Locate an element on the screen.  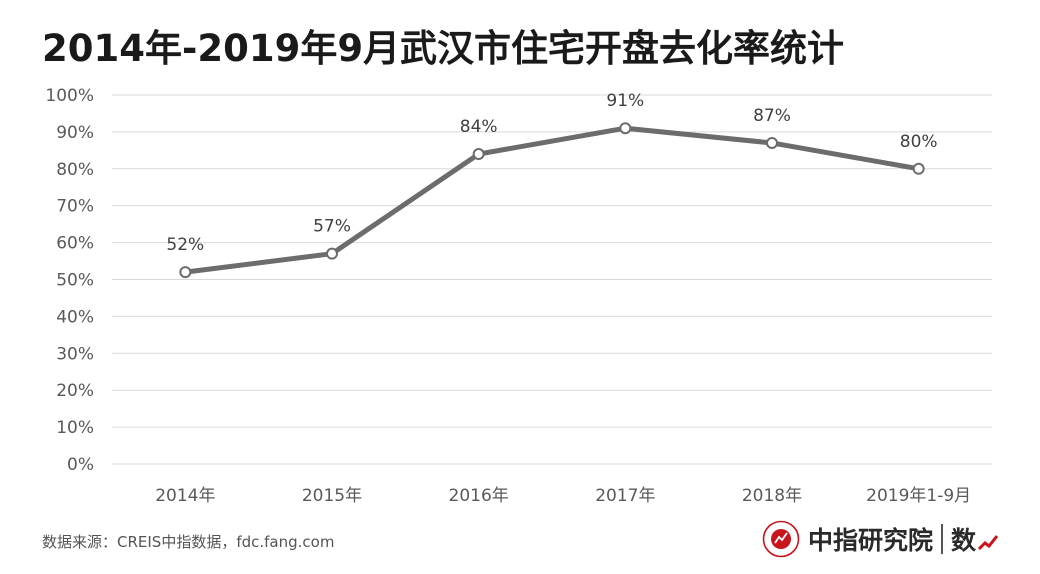
data-label: 87% is located at coordinates (772, 116).